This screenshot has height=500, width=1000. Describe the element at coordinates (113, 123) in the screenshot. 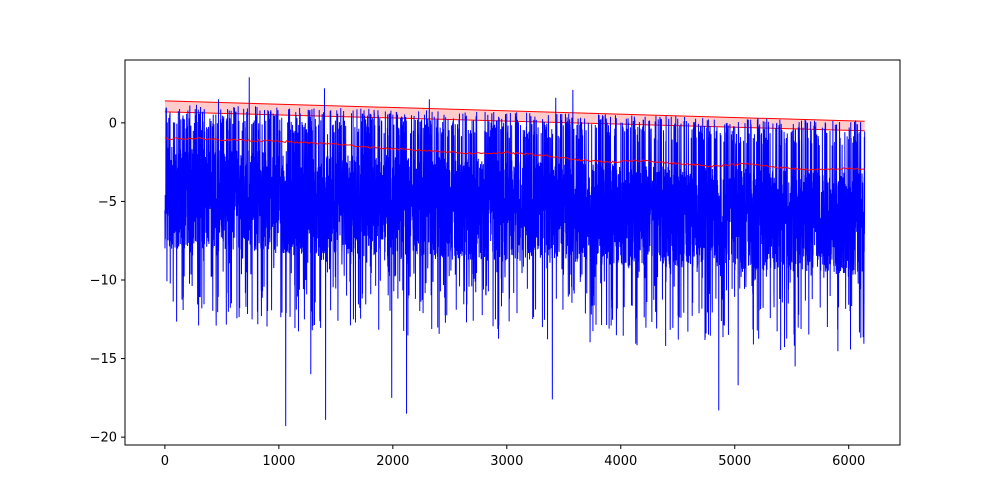

I see `y-tick-label: 0` at that location.